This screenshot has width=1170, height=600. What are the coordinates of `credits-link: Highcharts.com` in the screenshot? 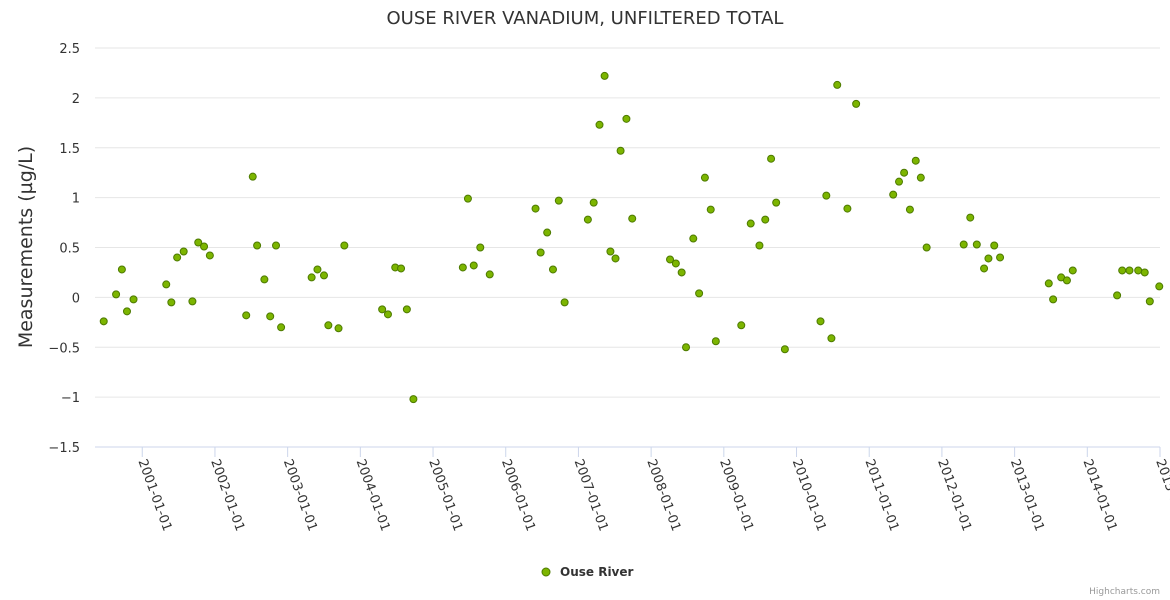 It's located at (1124, 592).